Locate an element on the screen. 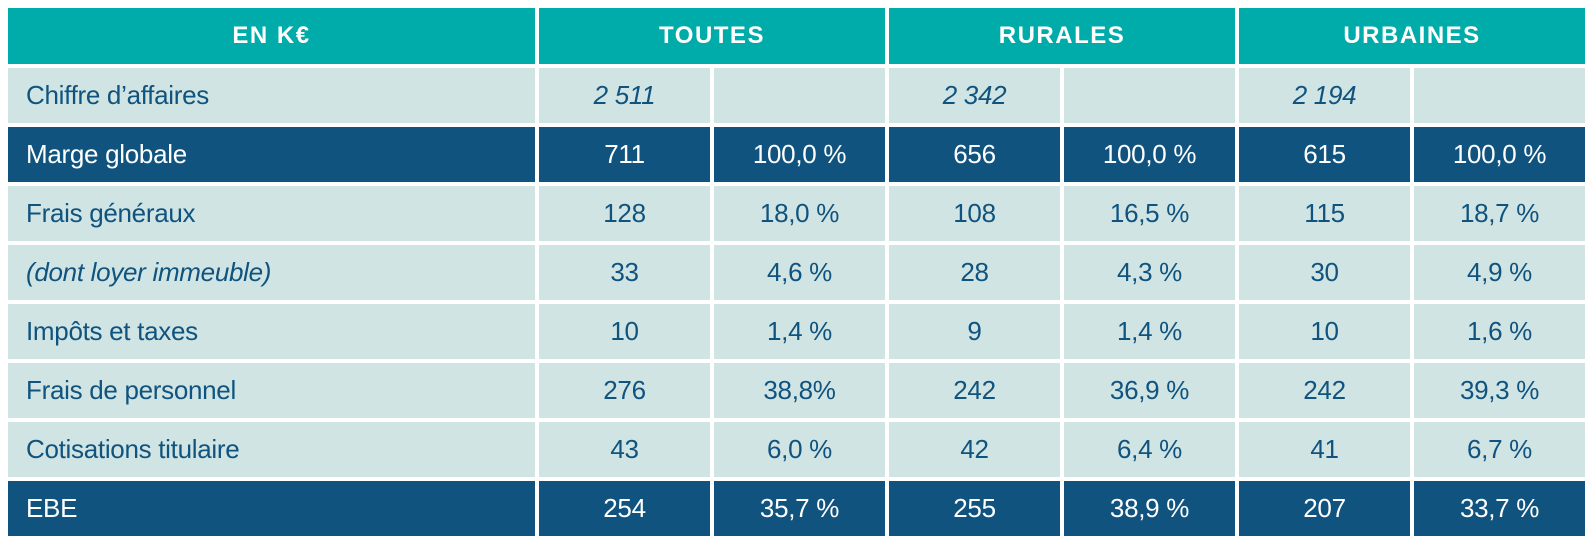  cell-rurales-percent is located at coordinates (1150, 95).